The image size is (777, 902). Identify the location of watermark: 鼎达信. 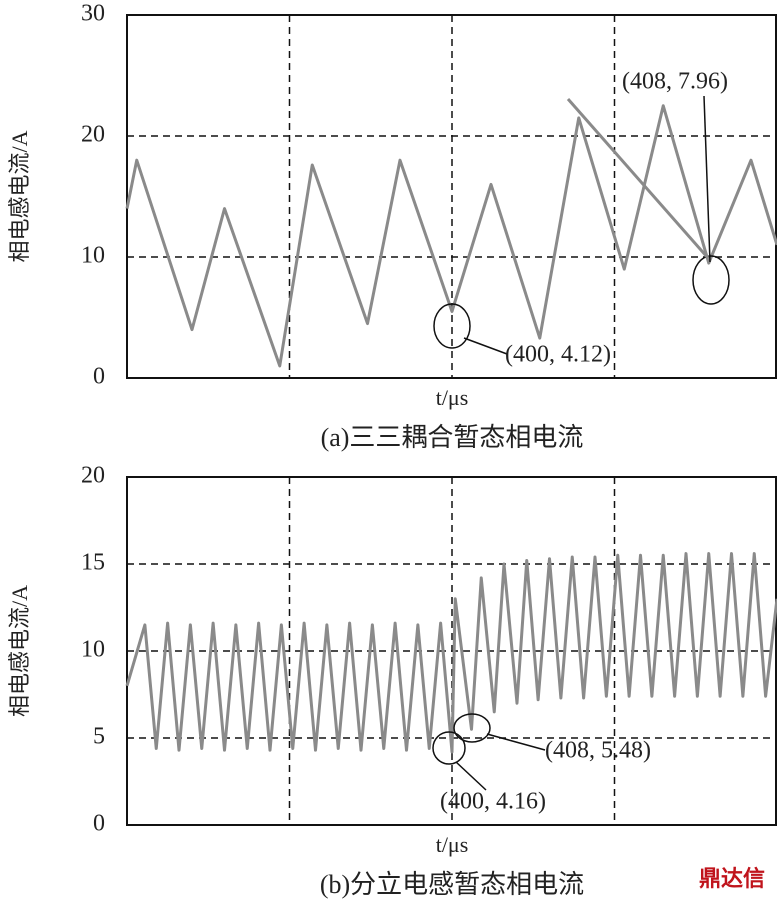
(732, 879).